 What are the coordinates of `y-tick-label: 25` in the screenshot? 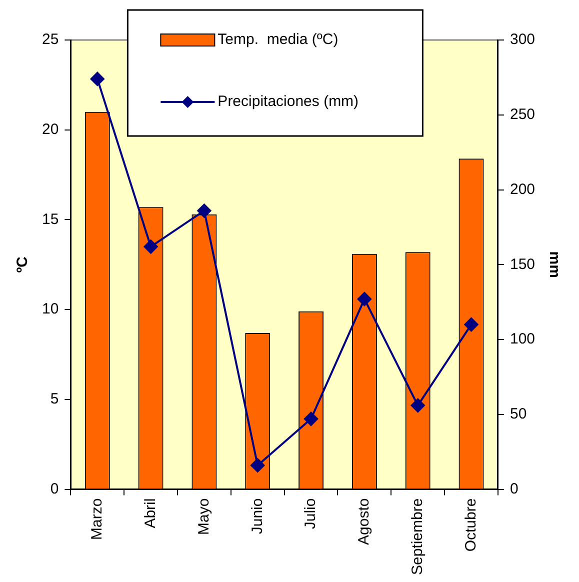 It's located at (50, 39).